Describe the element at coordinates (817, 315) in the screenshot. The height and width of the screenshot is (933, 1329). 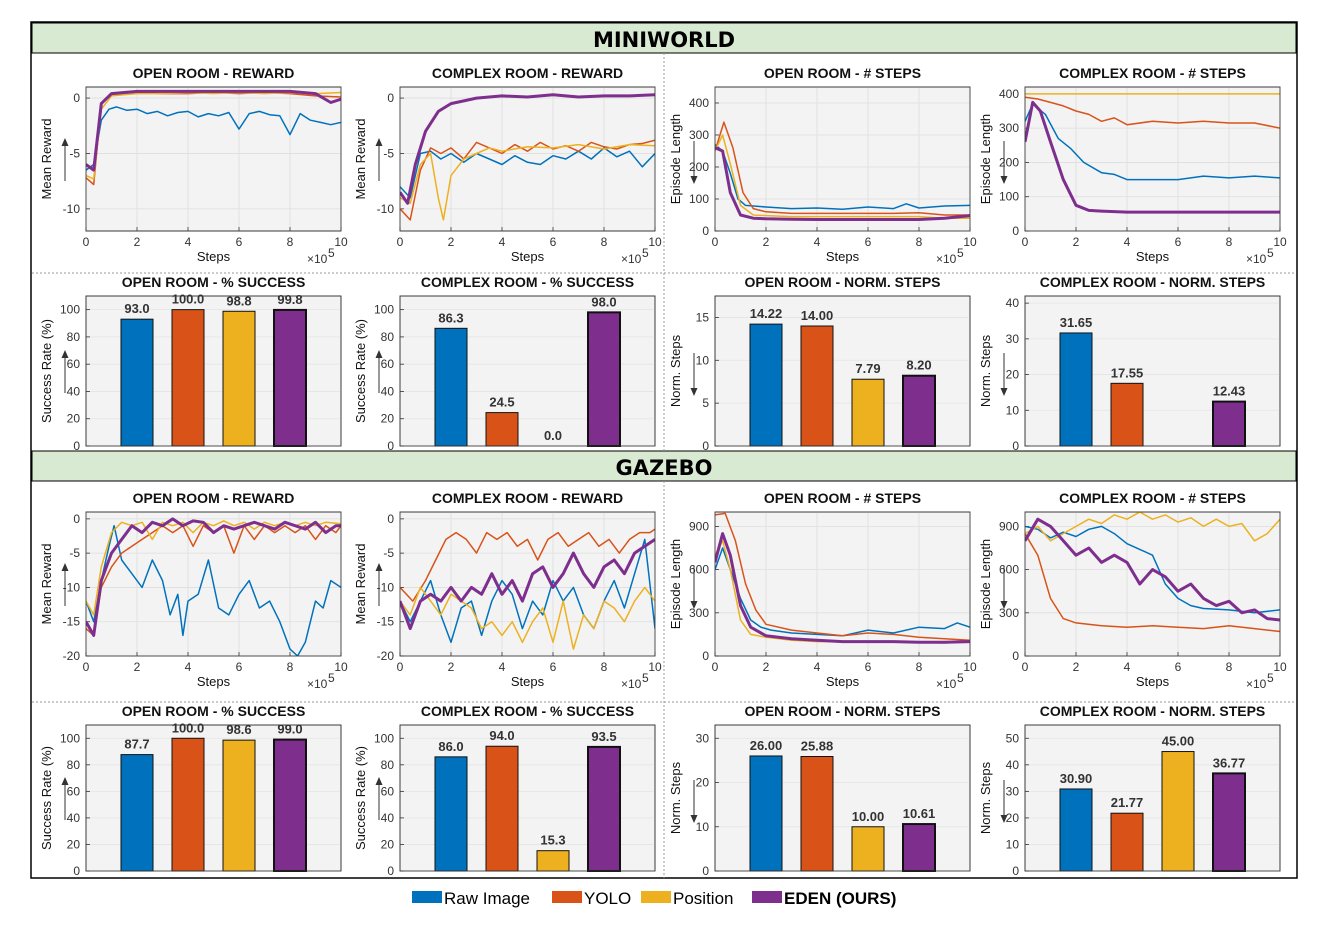
I see `bar-value-label: 14.00` at that location.